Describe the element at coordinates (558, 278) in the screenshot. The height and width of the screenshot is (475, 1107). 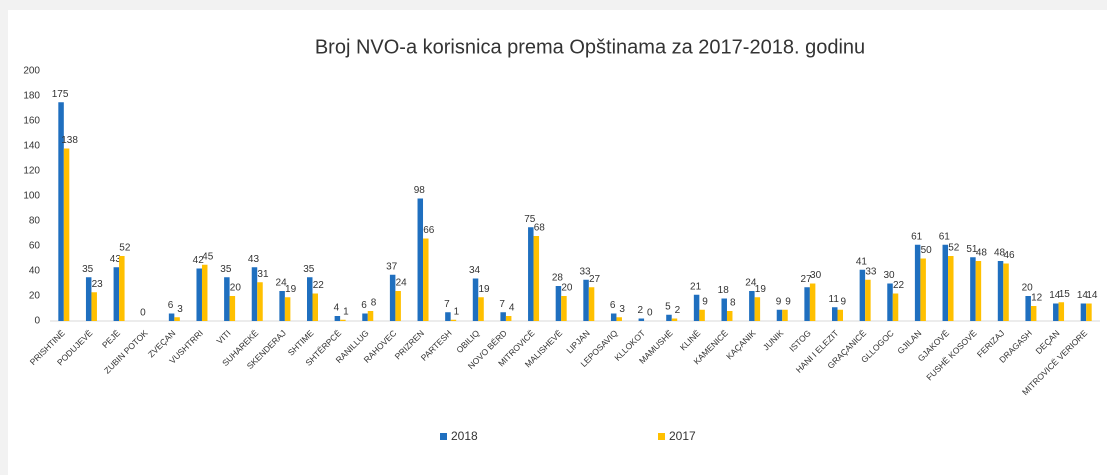
I see `value-label: 28` at that location.